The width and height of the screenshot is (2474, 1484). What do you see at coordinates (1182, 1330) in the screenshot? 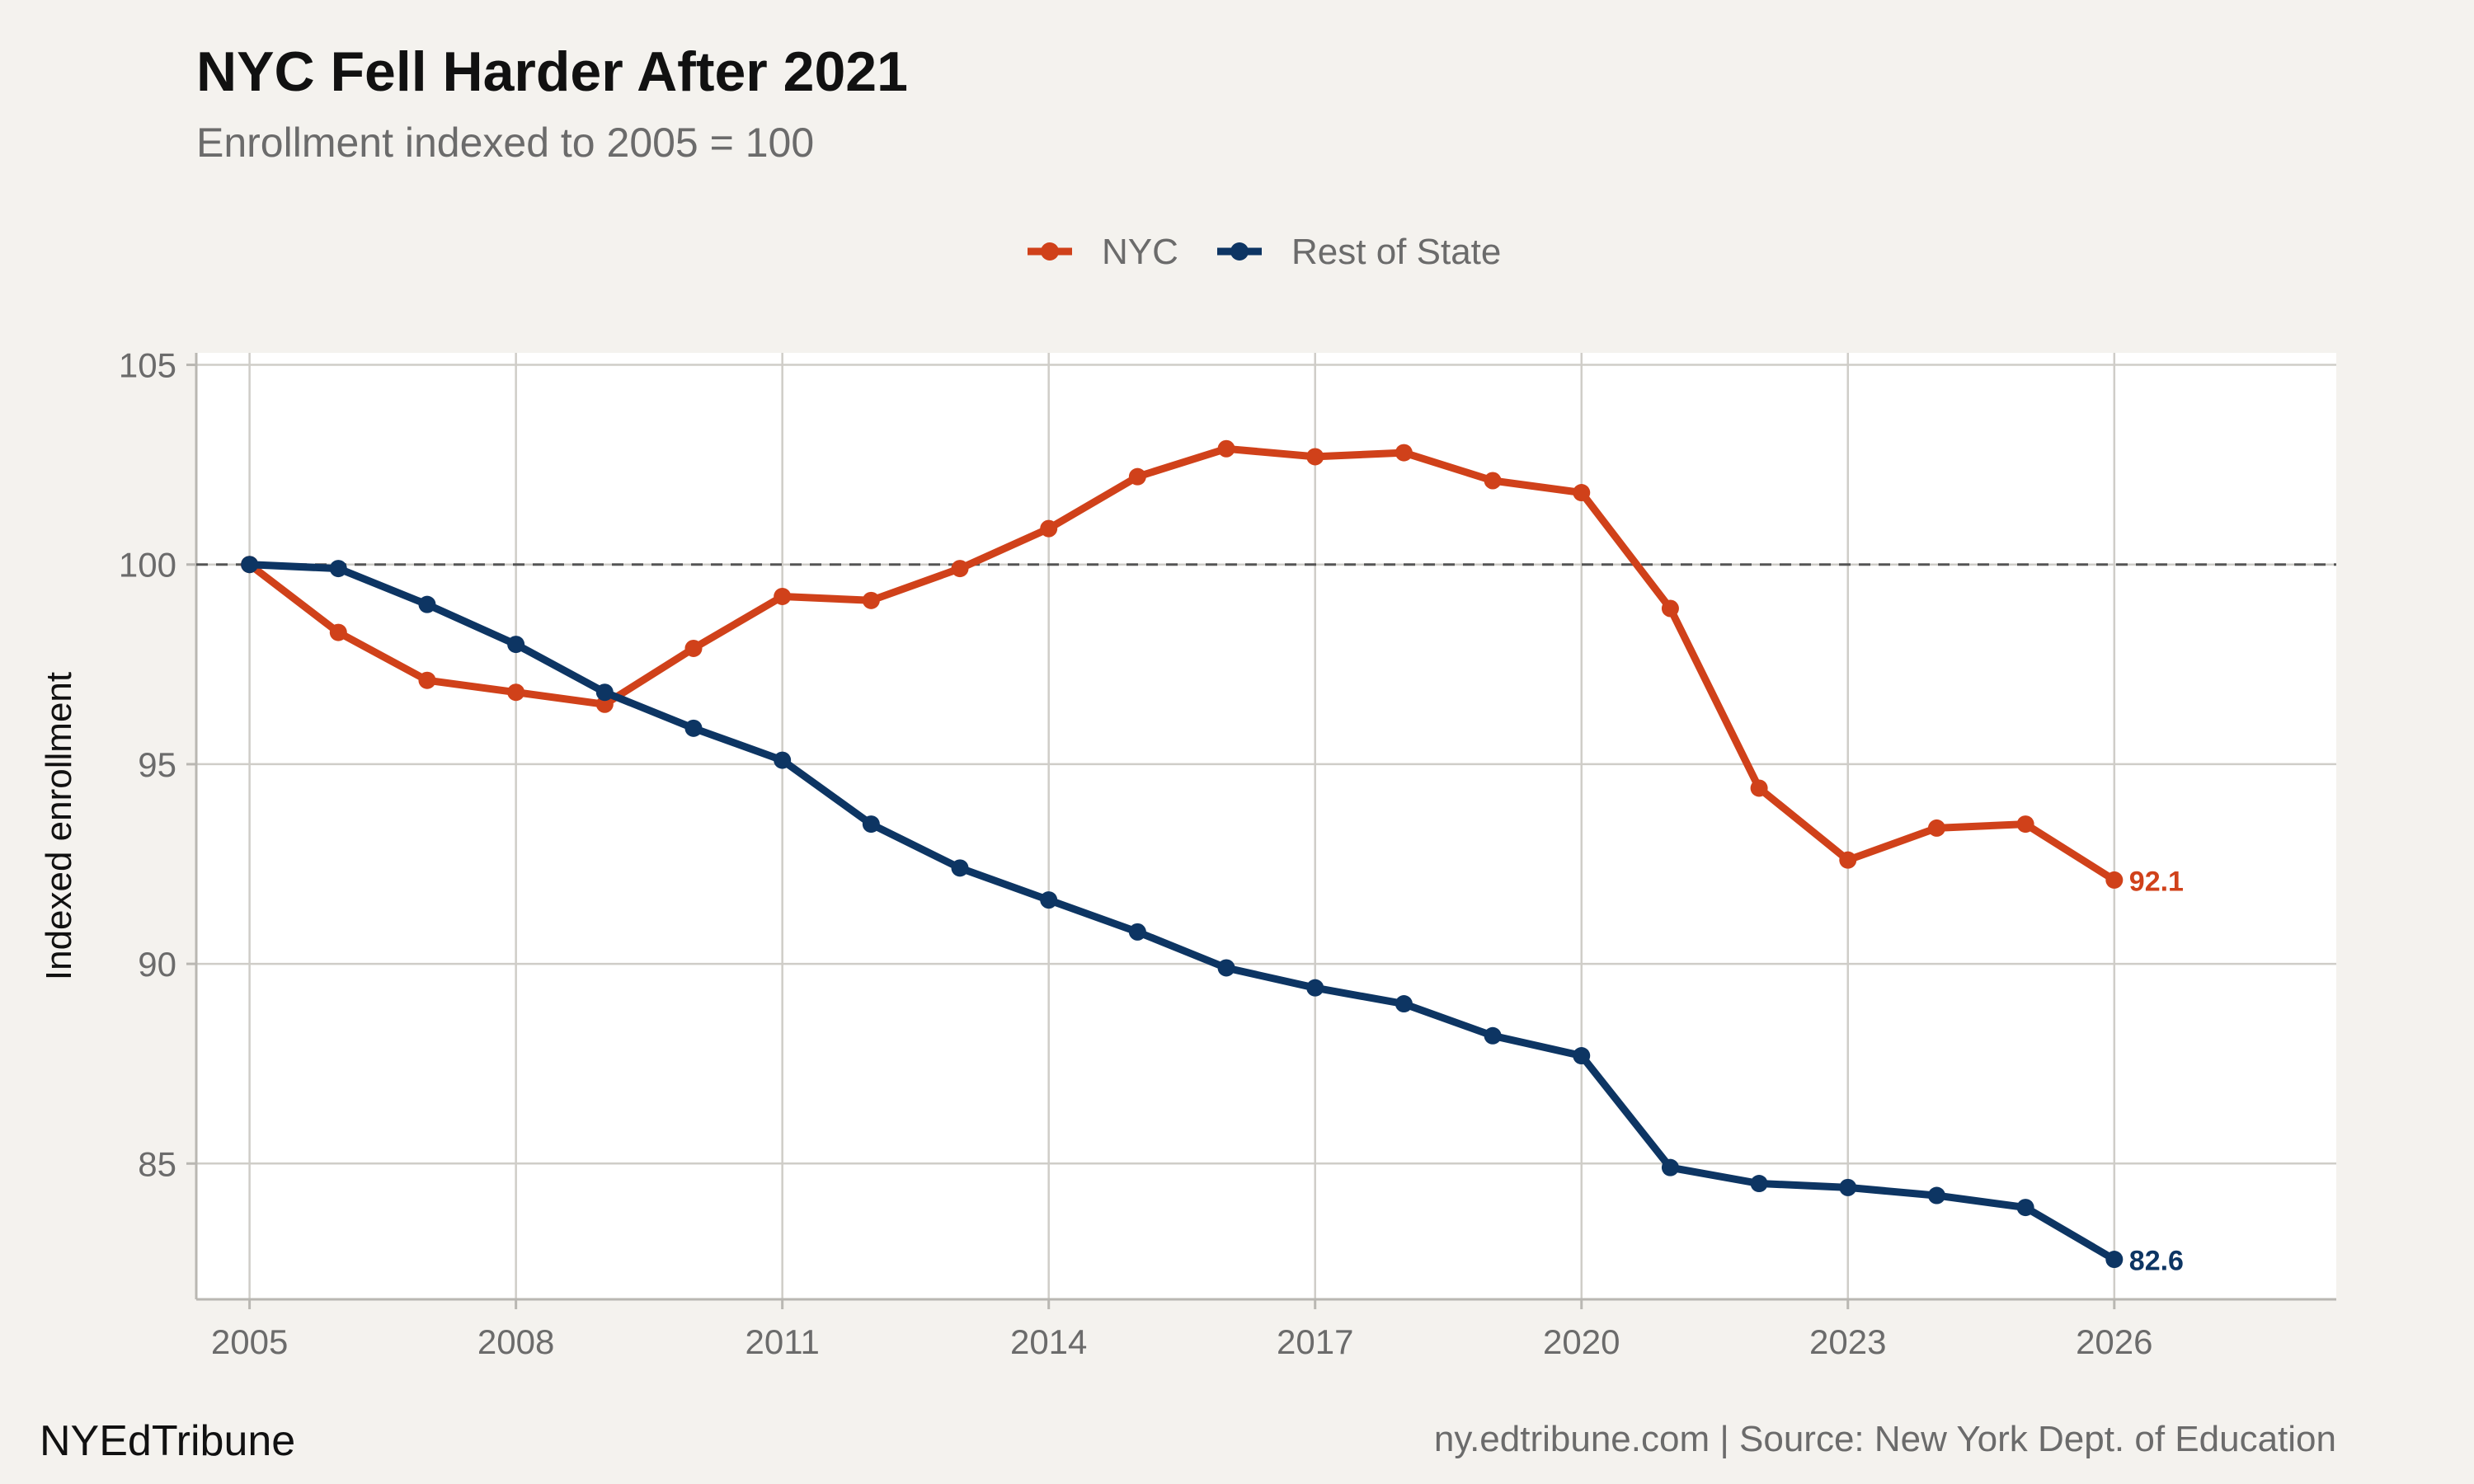
I see `x-axis-ticks: 2005 2008 2011 2014 2017 2020 2023 2026` at bounding box center [1182, 1330].